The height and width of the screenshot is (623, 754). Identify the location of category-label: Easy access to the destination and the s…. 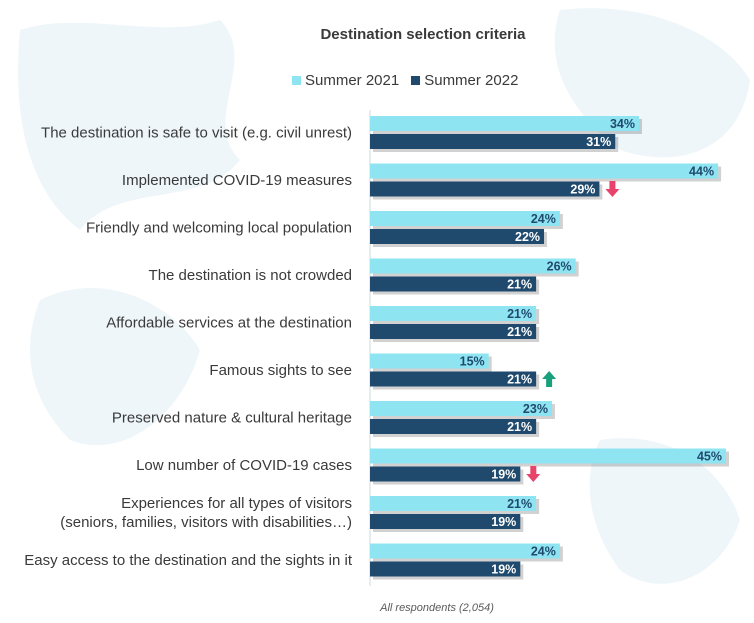
(188, 560).